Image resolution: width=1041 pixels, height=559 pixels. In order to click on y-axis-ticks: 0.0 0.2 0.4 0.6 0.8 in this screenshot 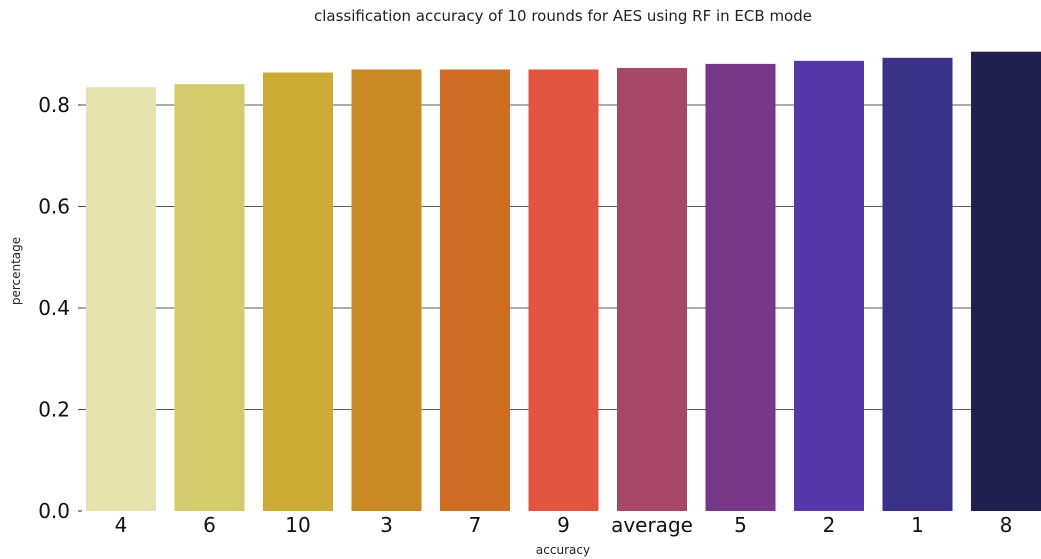, I will do `click(60, 308)`.